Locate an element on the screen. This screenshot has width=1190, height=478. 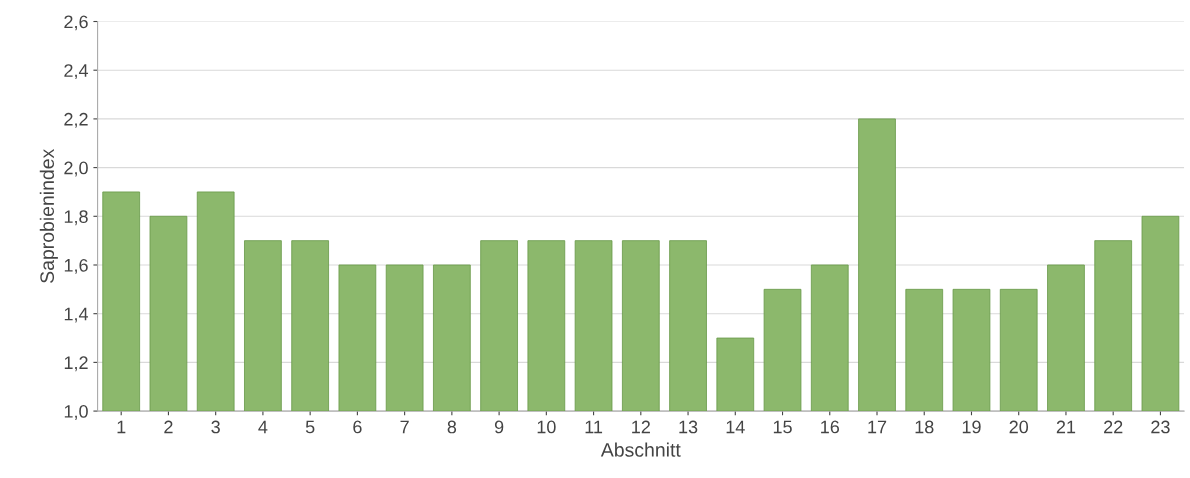
y-tick-label: 1,0 is located at coordinates (76, 412).